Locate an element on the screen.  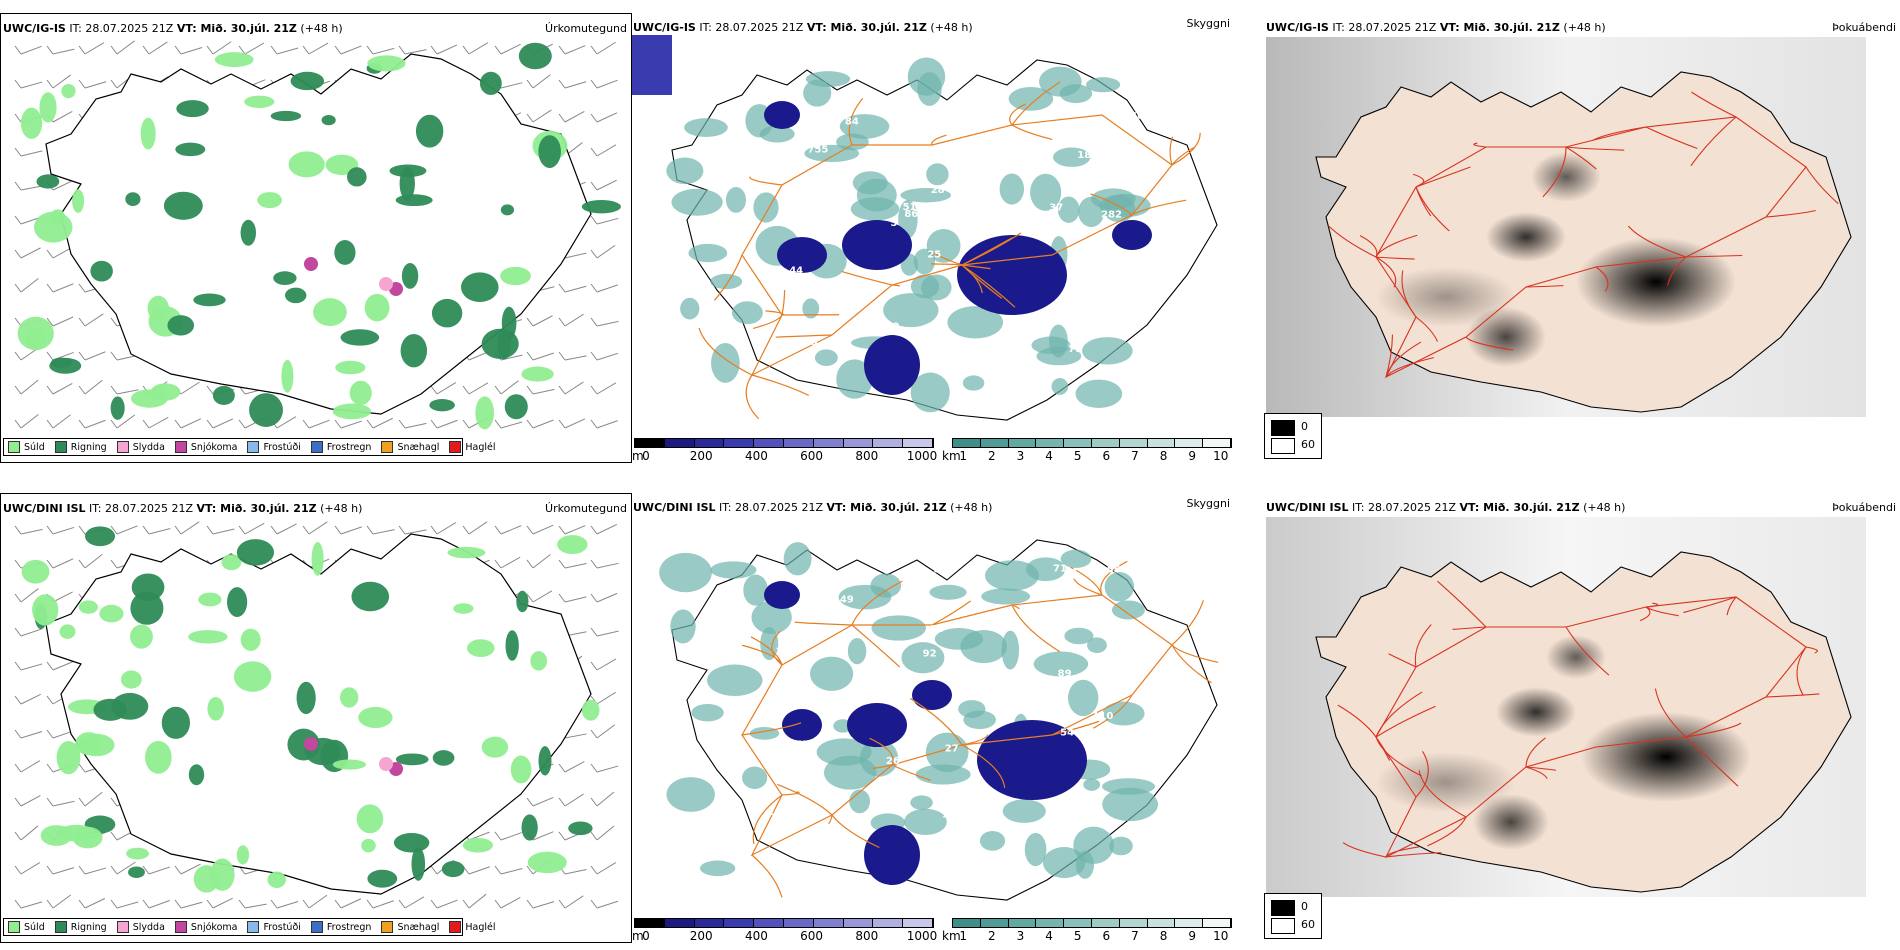
colorbar-tick: 1000 is located at coordinates (922, 456).